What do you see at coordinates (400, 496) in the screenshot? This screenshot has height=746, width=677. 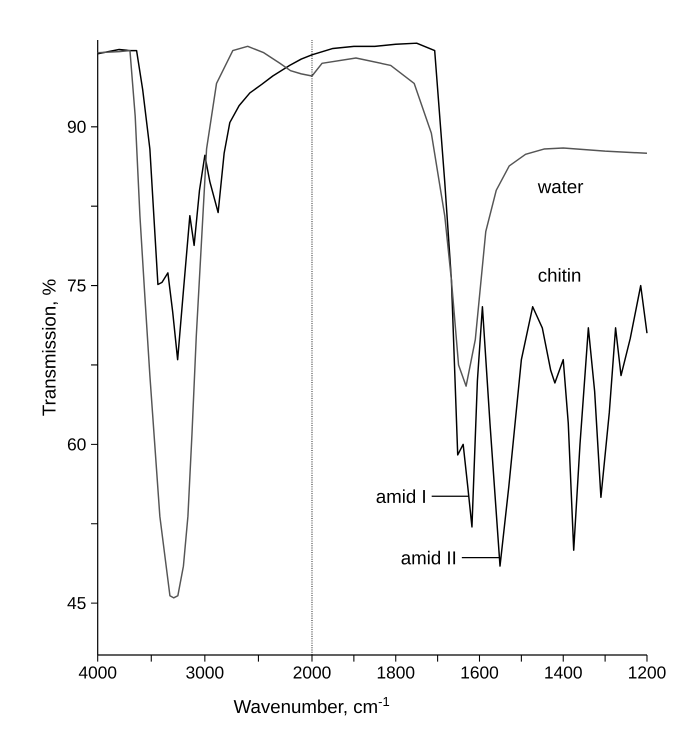 I see `annotation: amid I` at bounding box center [400, 496].